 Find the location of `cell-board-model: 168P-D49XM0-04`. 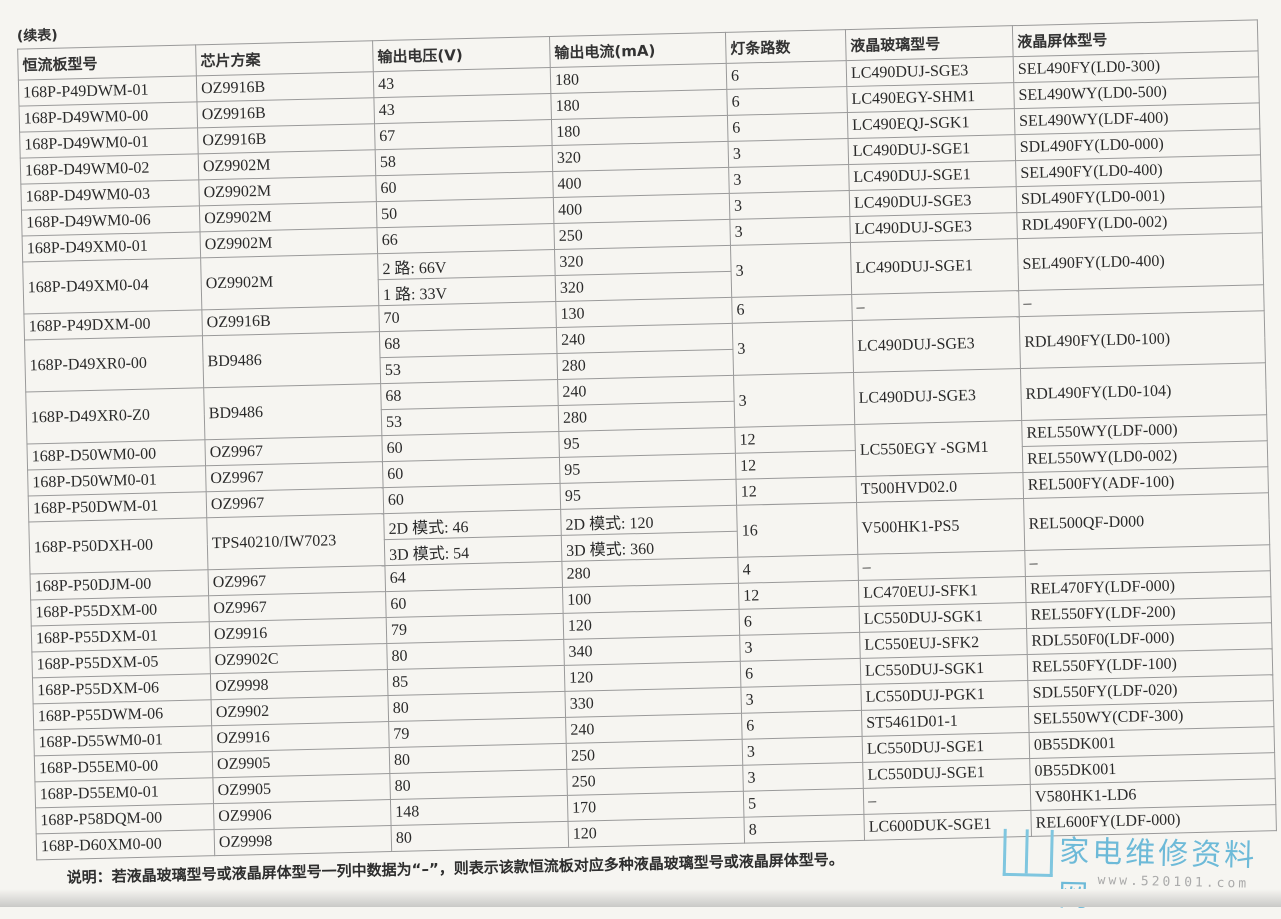

cell-board-model: 168P-D49XM0-04 is located at coordinates (112, 286).